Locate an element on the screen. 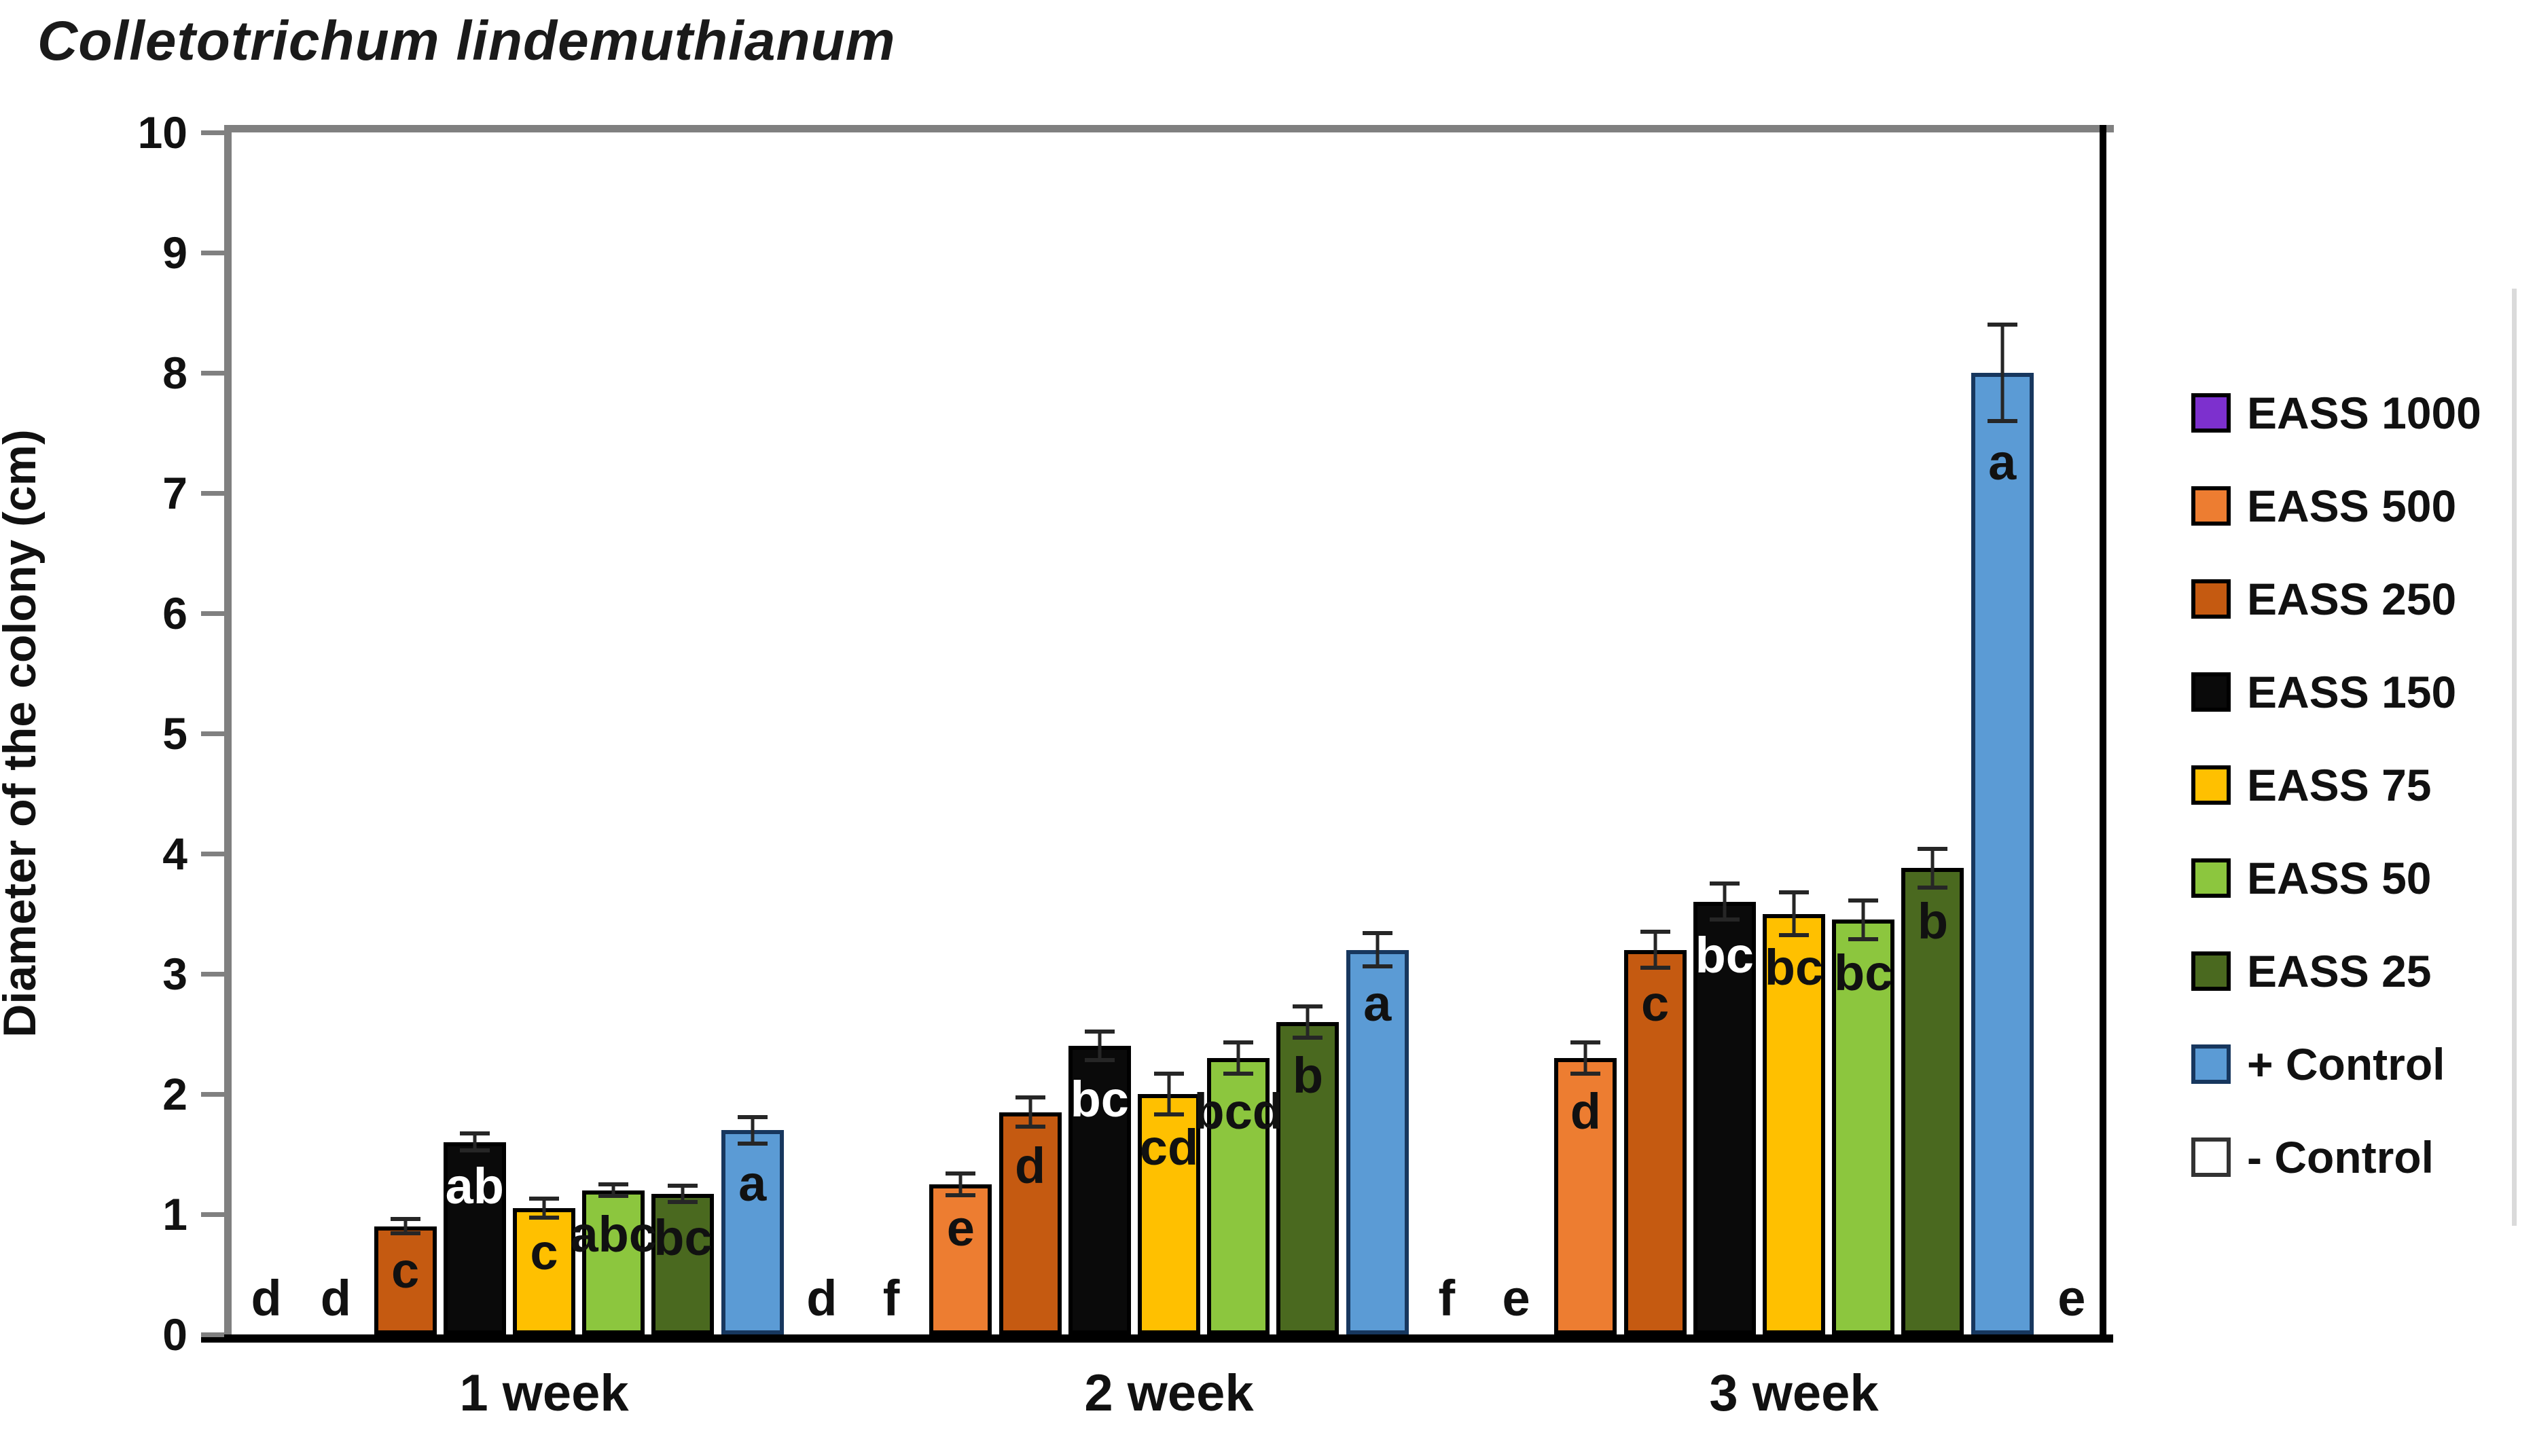  legend-item-eass-25: EASS 25 is located at coordinates (2311, 971).